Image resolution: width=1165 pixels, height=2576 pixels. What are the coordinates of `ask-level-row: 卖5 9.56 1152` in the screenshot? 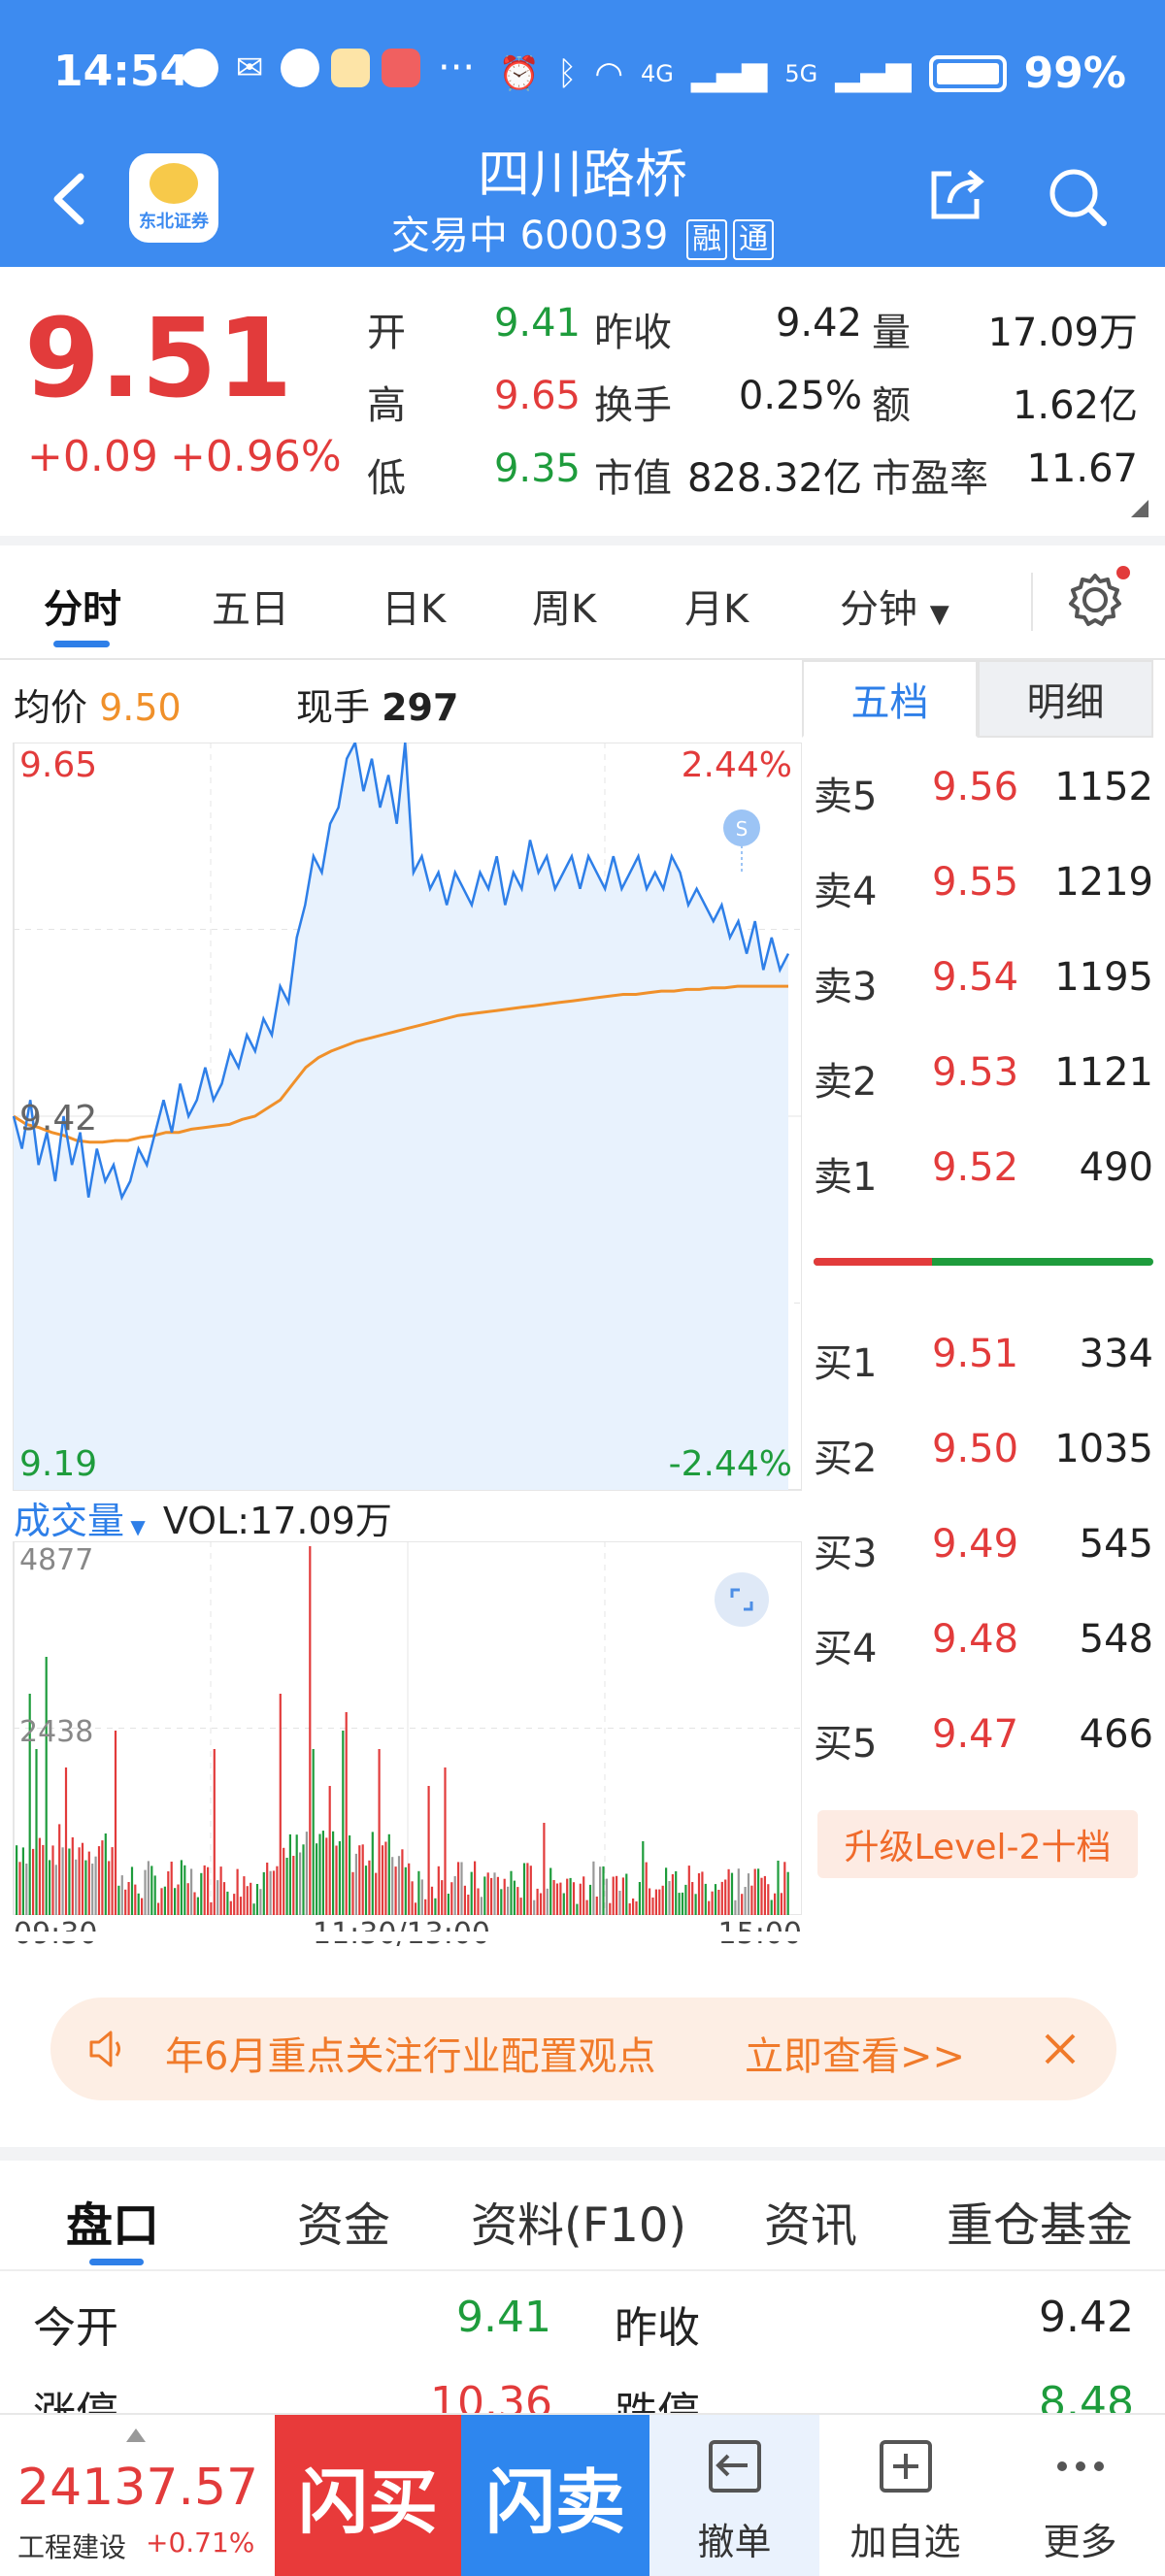 It's located at (983, 788).